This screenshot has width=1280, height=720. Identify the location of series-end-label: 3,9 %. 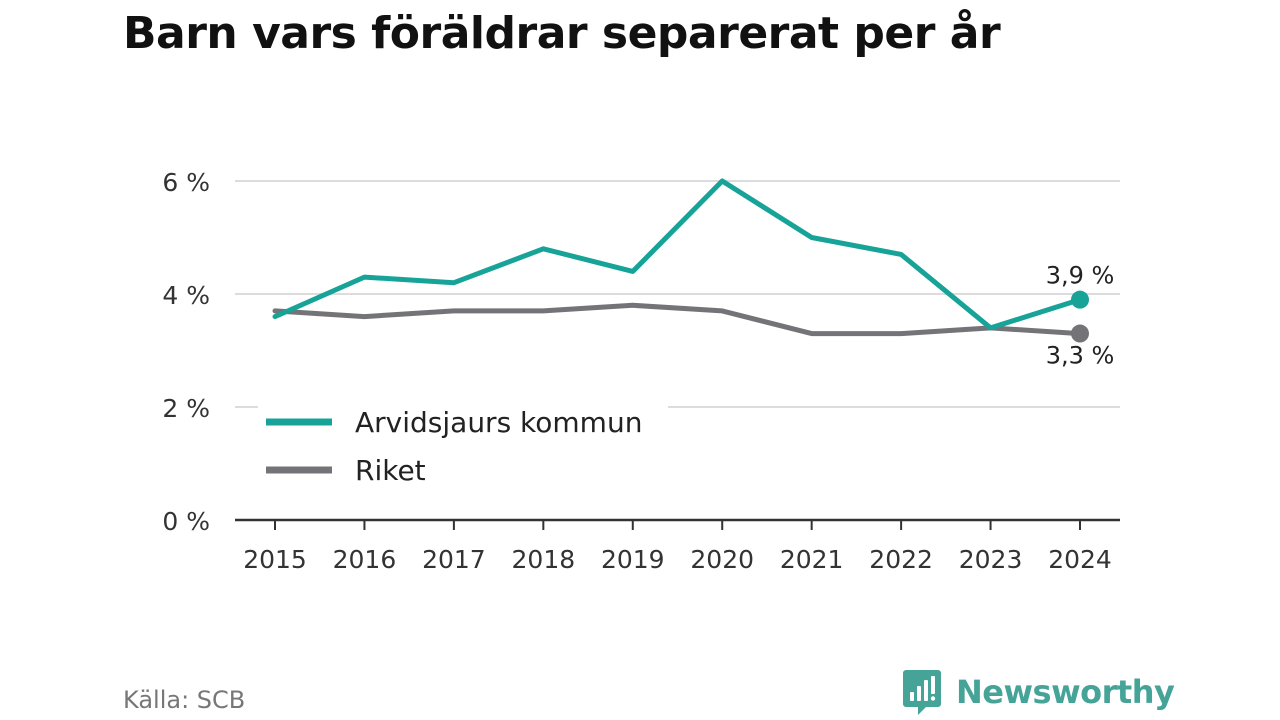
(1080, 276).